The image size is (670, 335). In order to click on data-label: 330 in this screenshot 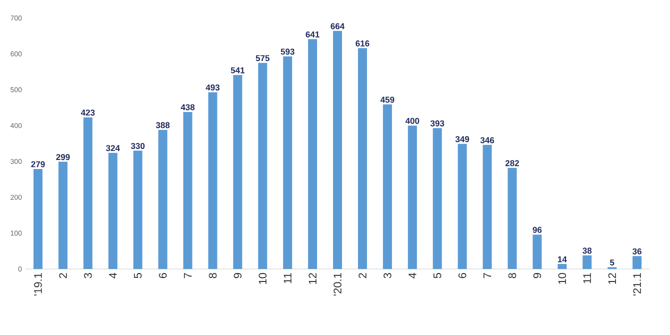, I will do `click(137, 145)`.